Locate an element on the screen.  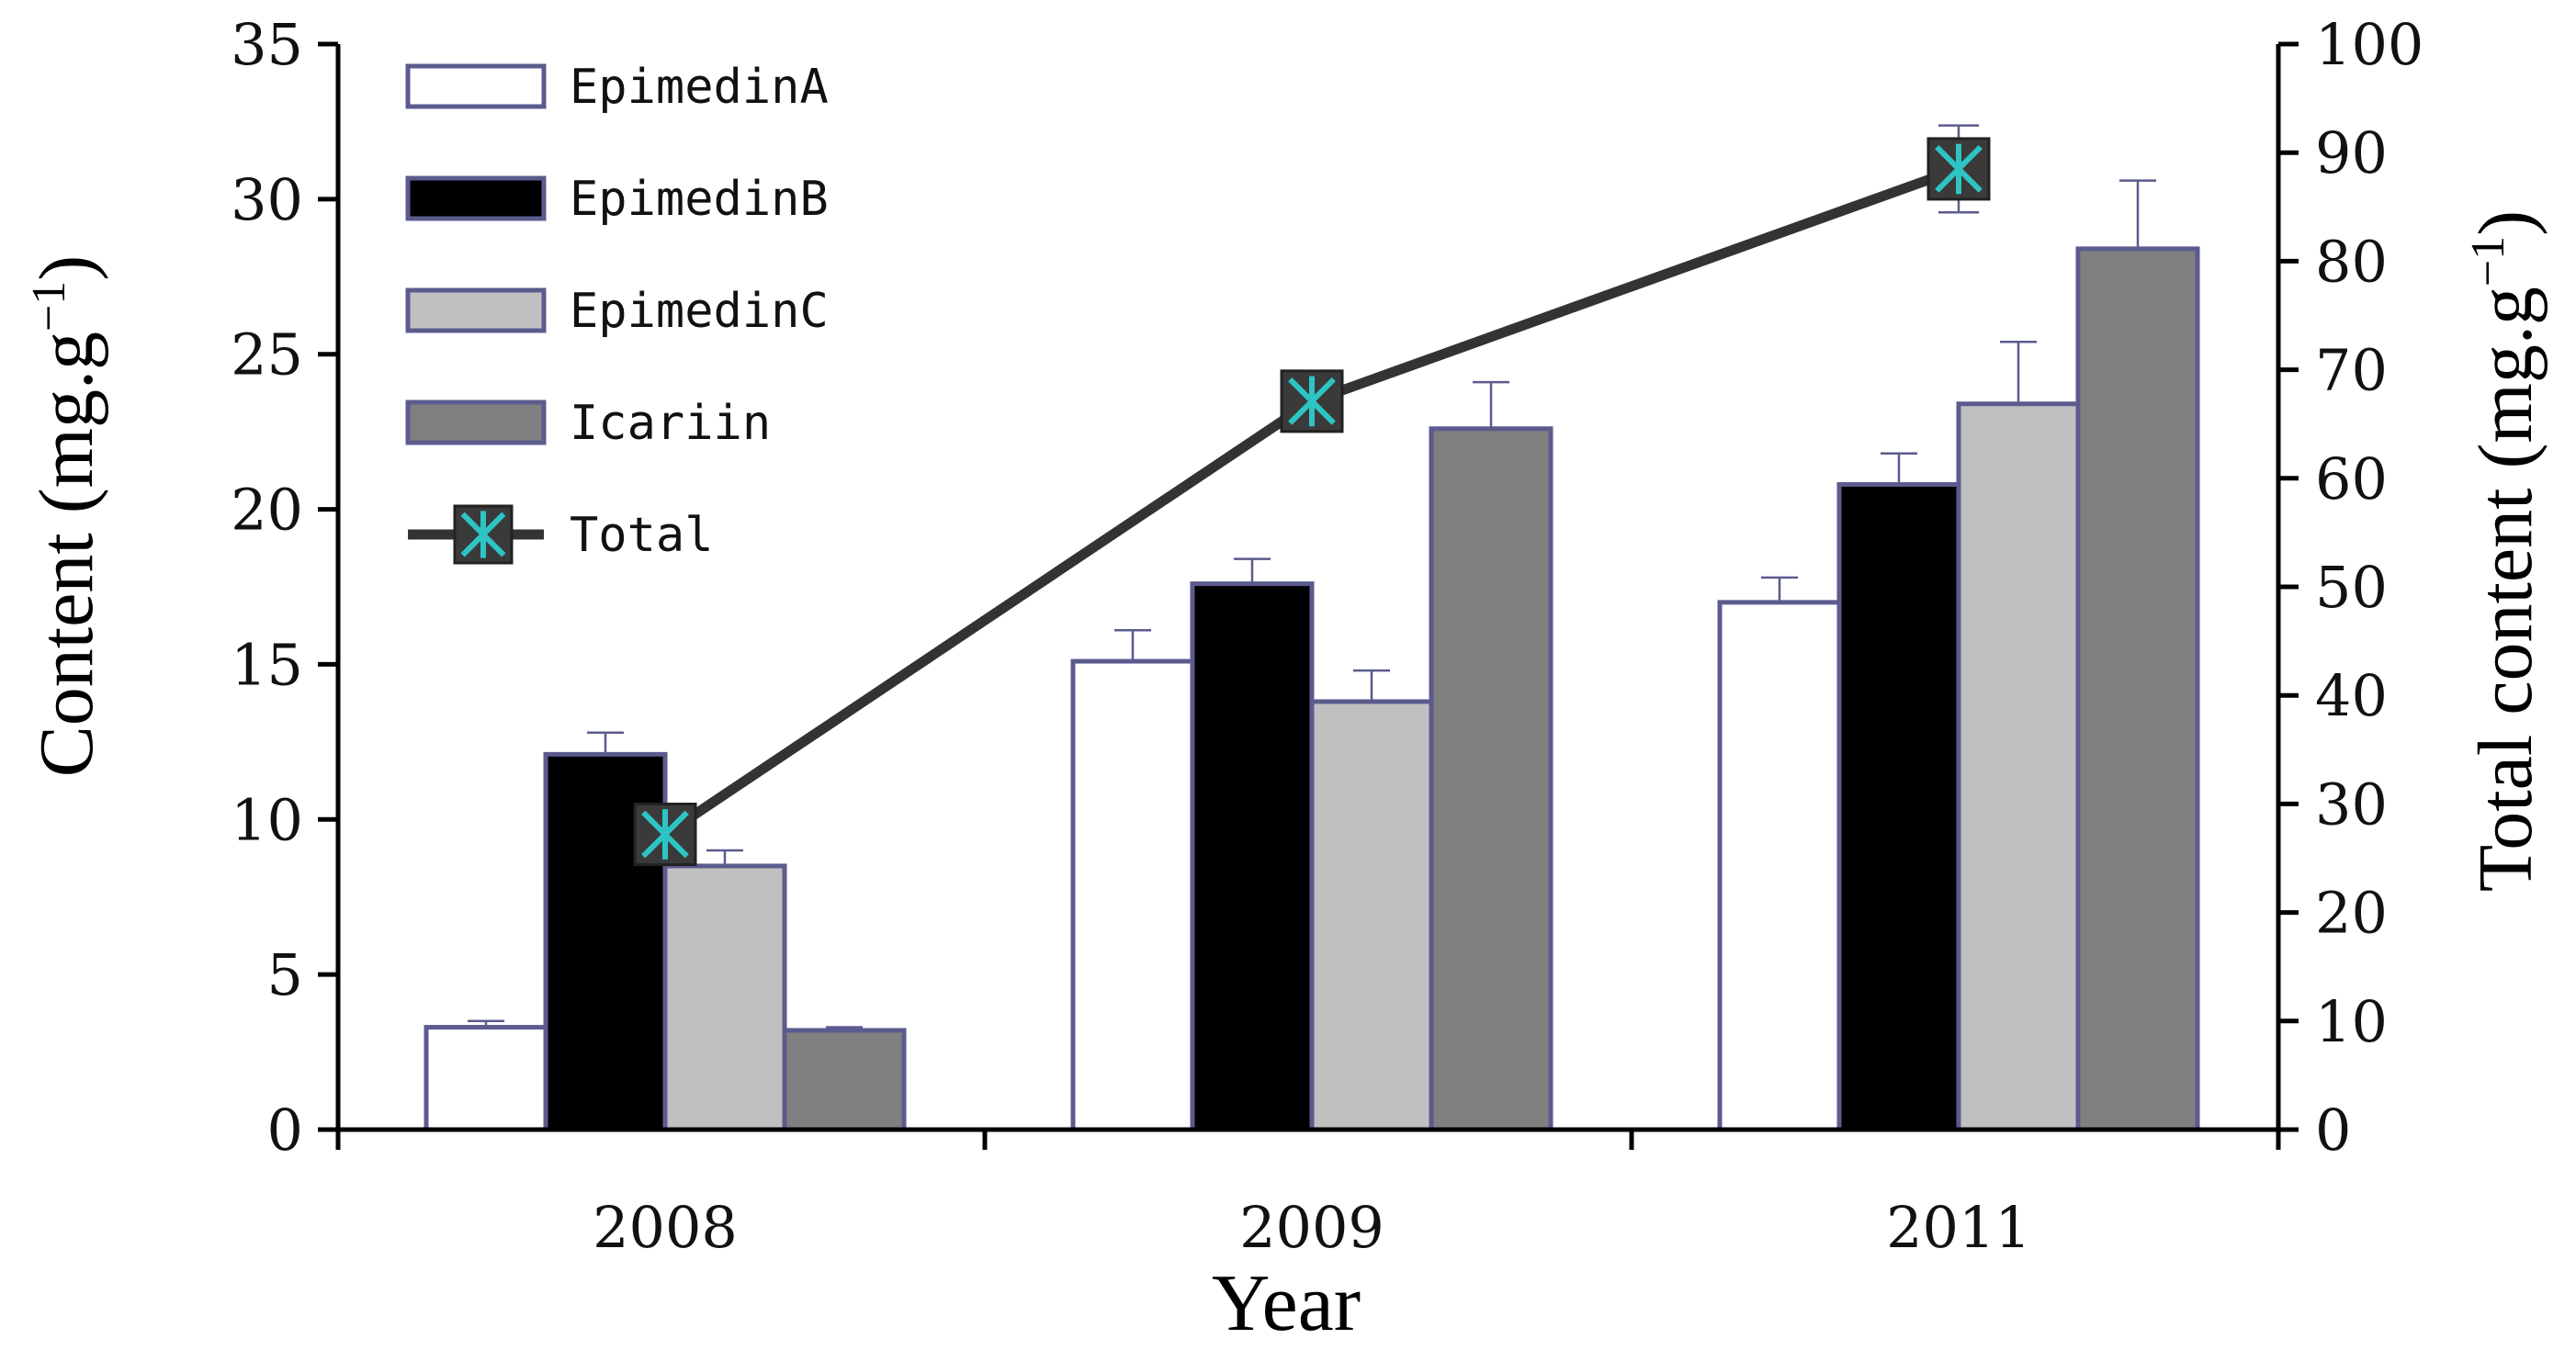
y2-axis-title-sup: −1 is located at coordinates (2488, 261).